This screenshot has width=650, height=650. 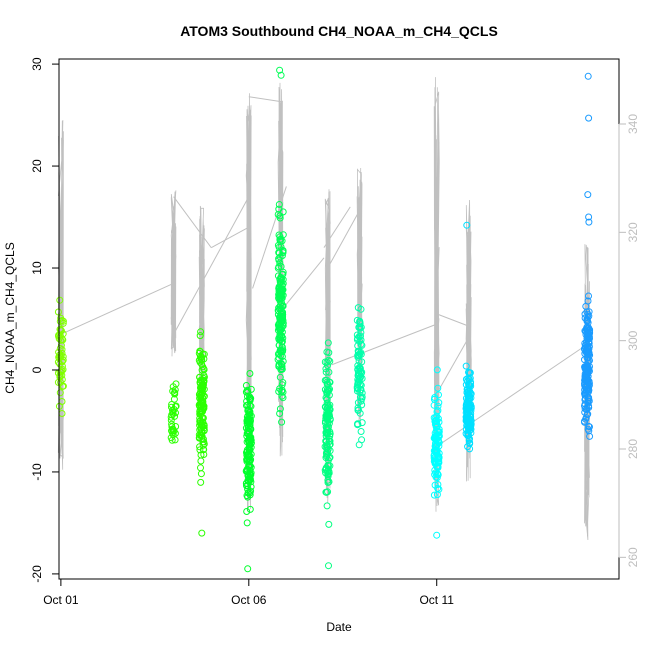 What do you see at coordinates (248, 592) in the screenshot?
I see `x-axis: Oct 01 Oct 06 Oct 11` at bounding box center [248, 592].